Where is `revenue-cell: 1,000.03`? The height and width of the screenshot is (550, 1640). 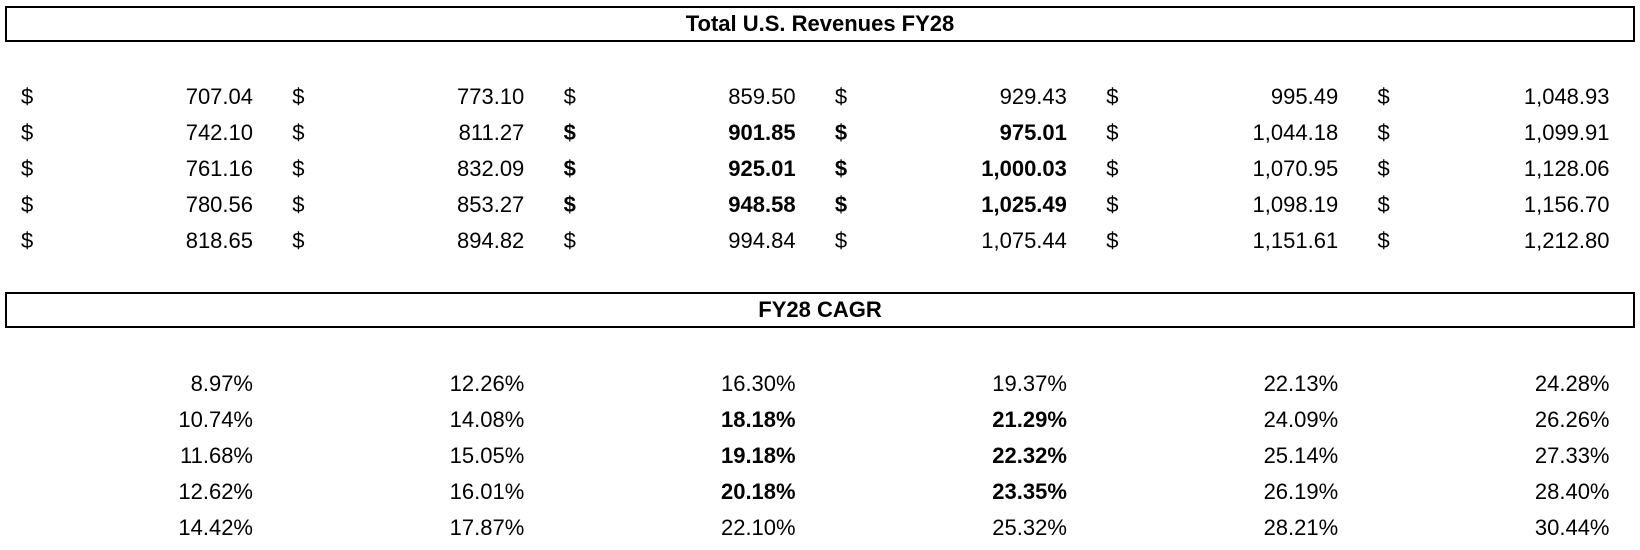 revenue-cell: 1,000.03 is located at coordinates (1024, 168).